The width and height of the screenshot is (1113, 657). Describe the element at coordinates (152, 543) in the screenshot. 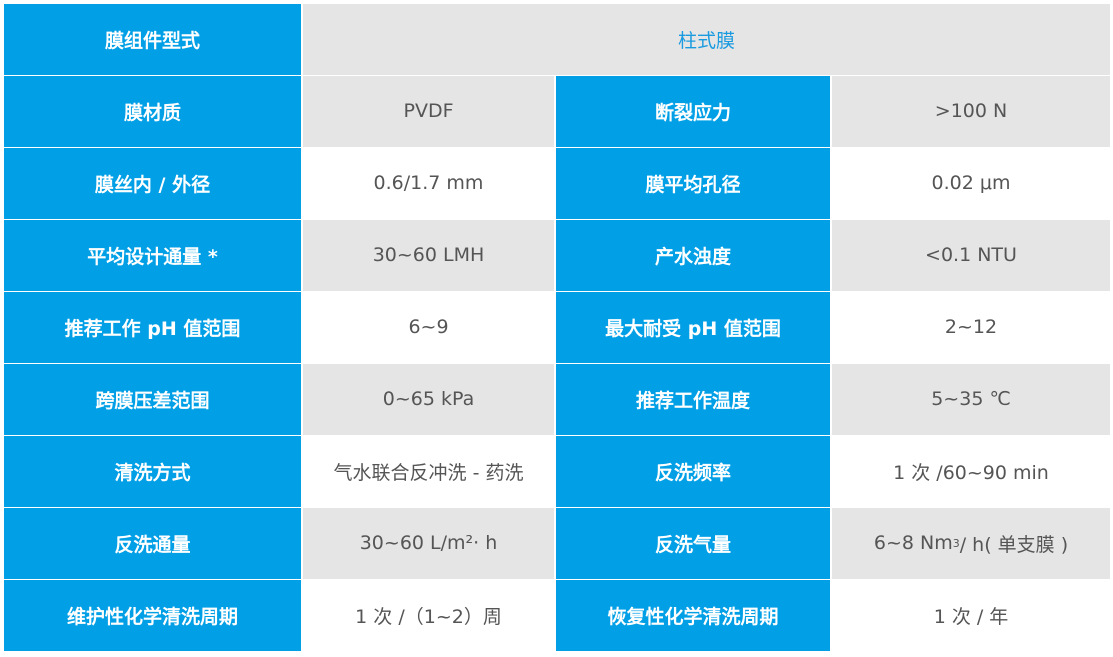

I see `label-cell: 反洗通量` at that location.